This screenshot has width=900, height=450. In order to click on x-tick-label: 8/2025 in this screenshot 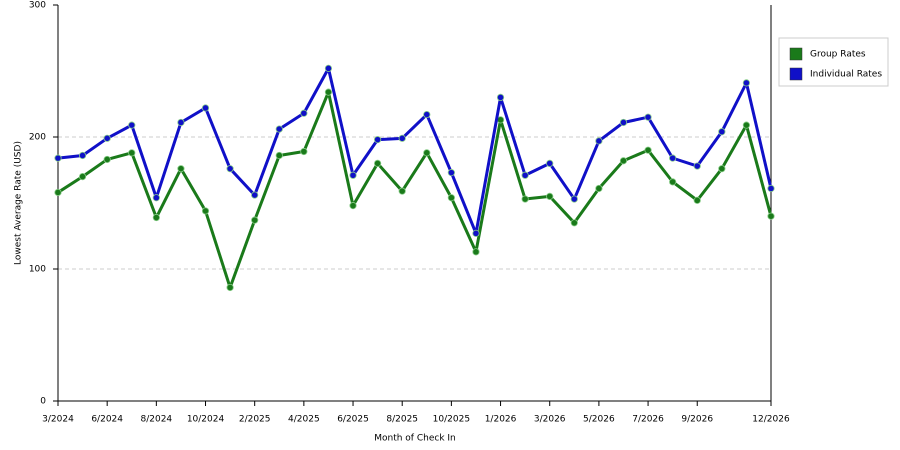, I will do `click(402, 420)`.